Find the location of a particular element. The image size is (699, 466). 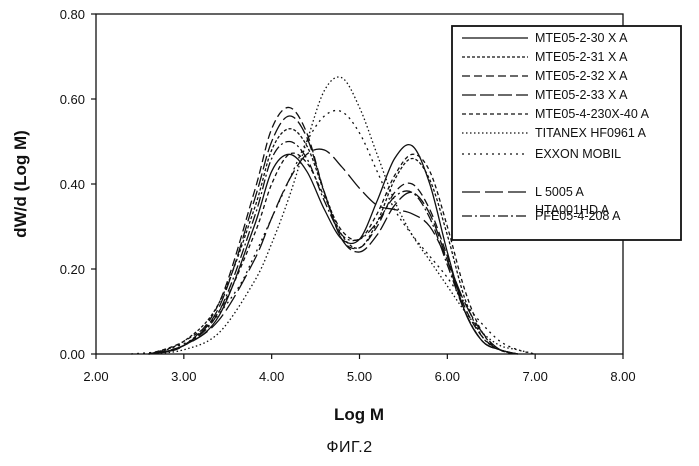

x-axis-title: Log M is located at coordinates (359, 414).